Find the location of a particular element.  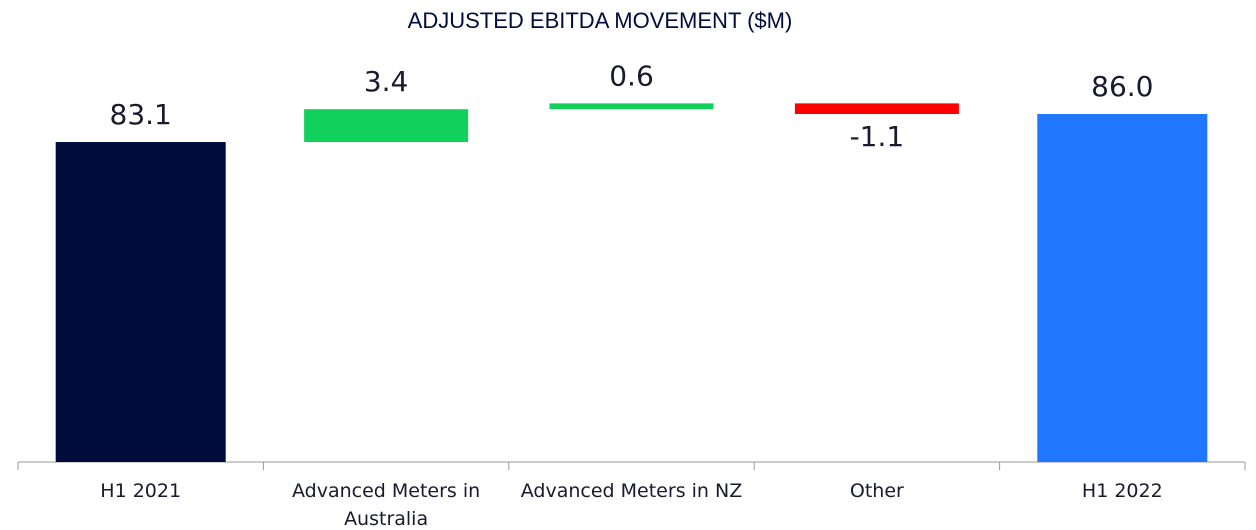

x-tick-label: H1 2021 is located at coordinates (141, 491).